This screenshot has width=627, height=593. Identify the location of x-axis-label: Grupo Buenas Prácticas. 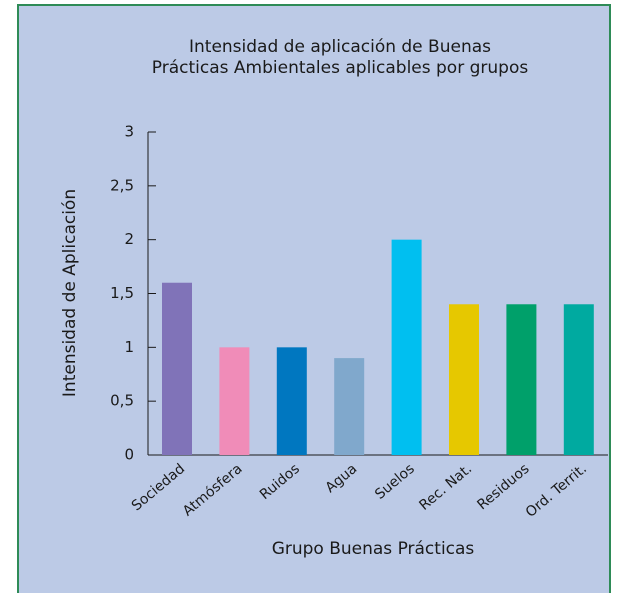
(373, 549).